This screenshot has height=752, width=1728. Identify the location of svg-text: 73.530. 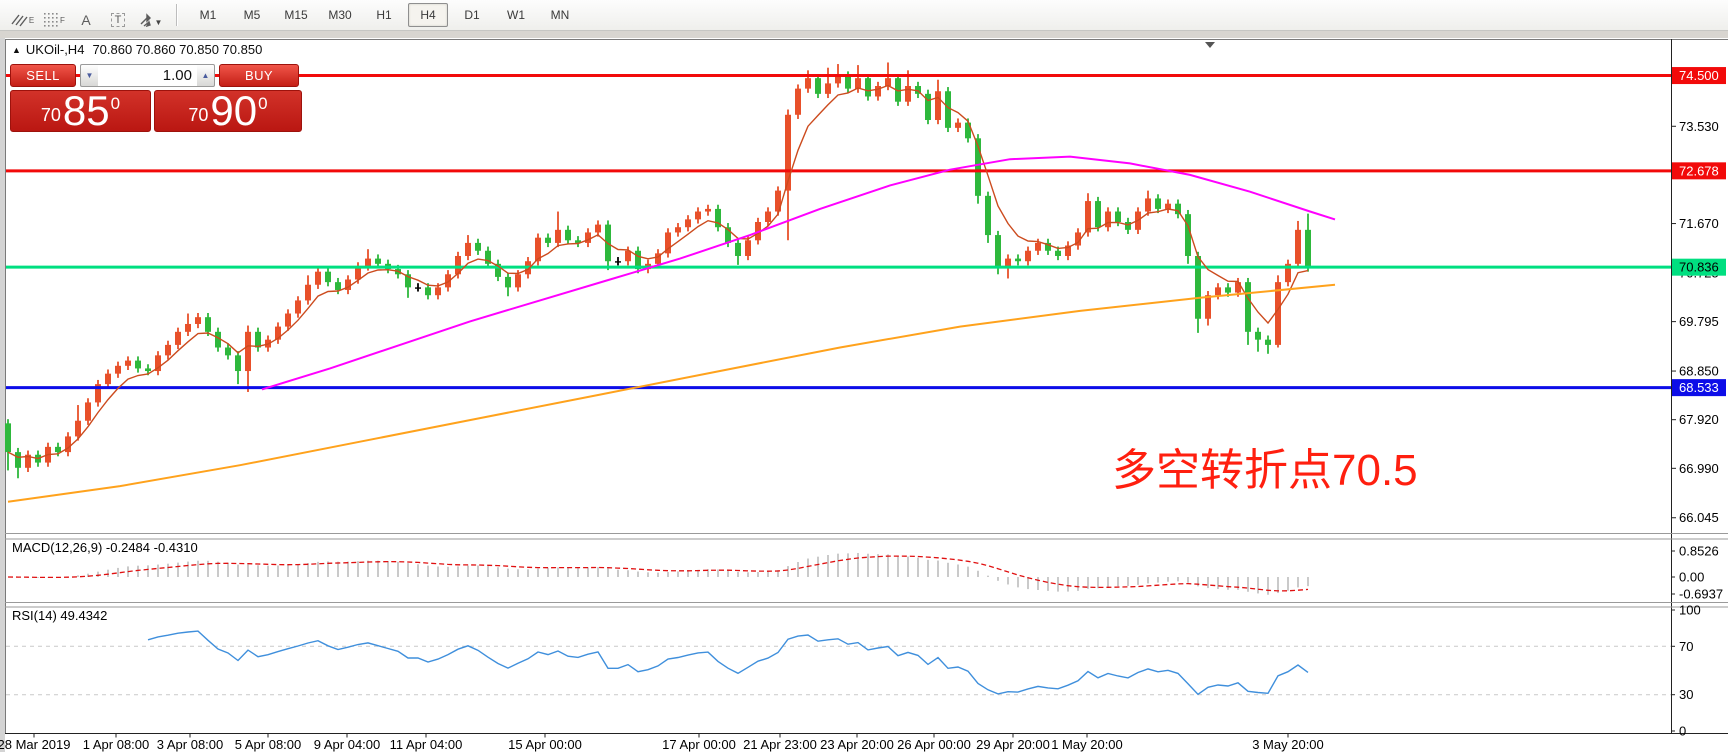
(1699, 126).